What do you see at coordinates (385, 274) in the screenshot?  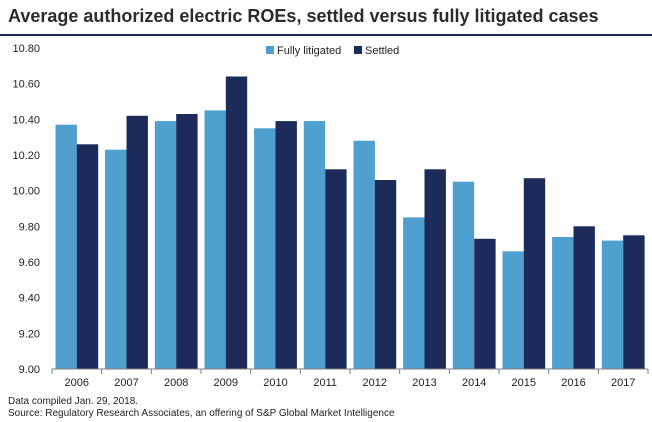 I see `bar-settled-2012` at bounding box center [385, 274].